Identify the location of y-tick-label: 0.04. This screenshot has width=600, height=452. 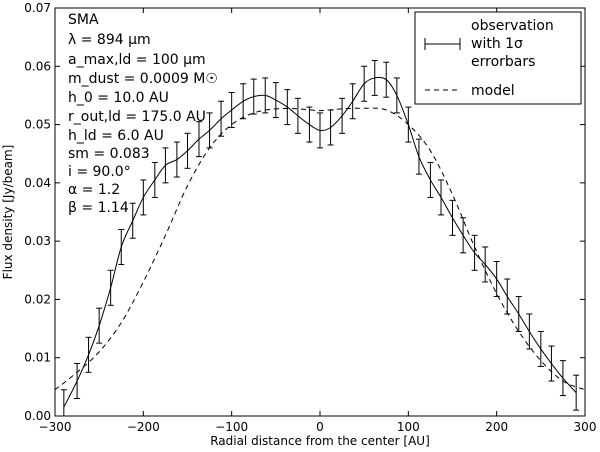
(37, 183).